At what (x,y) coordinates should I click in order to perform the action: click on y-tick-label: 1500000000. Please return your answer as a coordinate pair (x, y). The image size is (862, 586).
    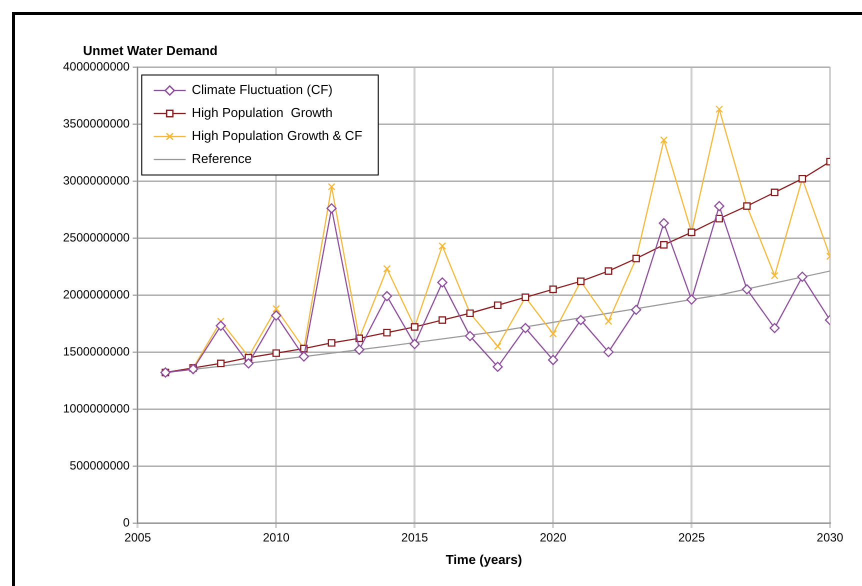
    Looking at the image, I should click on (96, 351).